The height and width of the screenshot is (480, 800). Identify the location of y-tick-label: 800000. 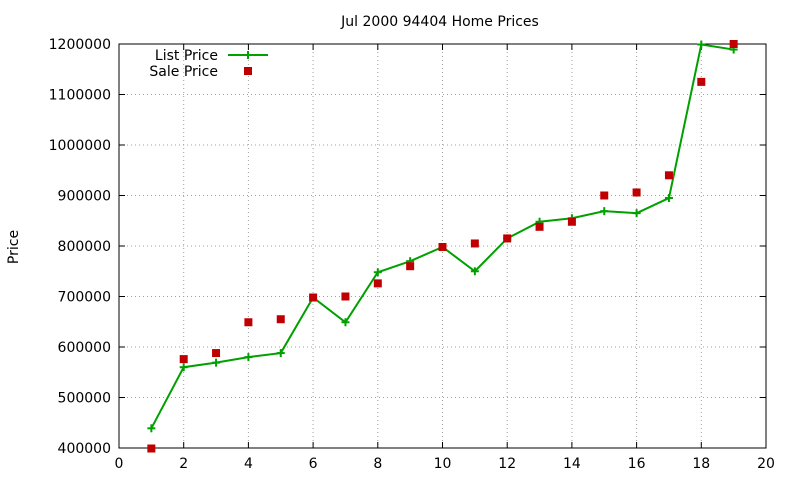
(84, 247).